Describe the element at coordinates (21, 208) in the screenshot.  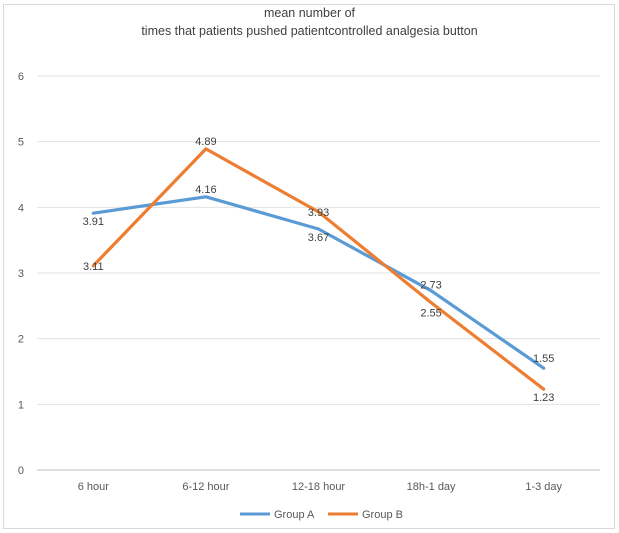
I see `y-tick-label: 4` at that location.